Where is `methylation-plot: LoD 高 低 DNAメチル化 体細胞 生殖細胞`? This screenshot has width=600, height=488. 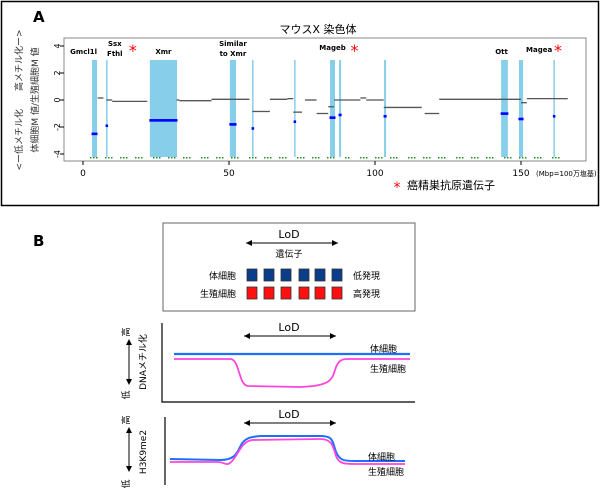 methylation-plot: LoD 高 低 DNAメチル化 体細胞 生殖細胞 is located at coordinates (267, 362).